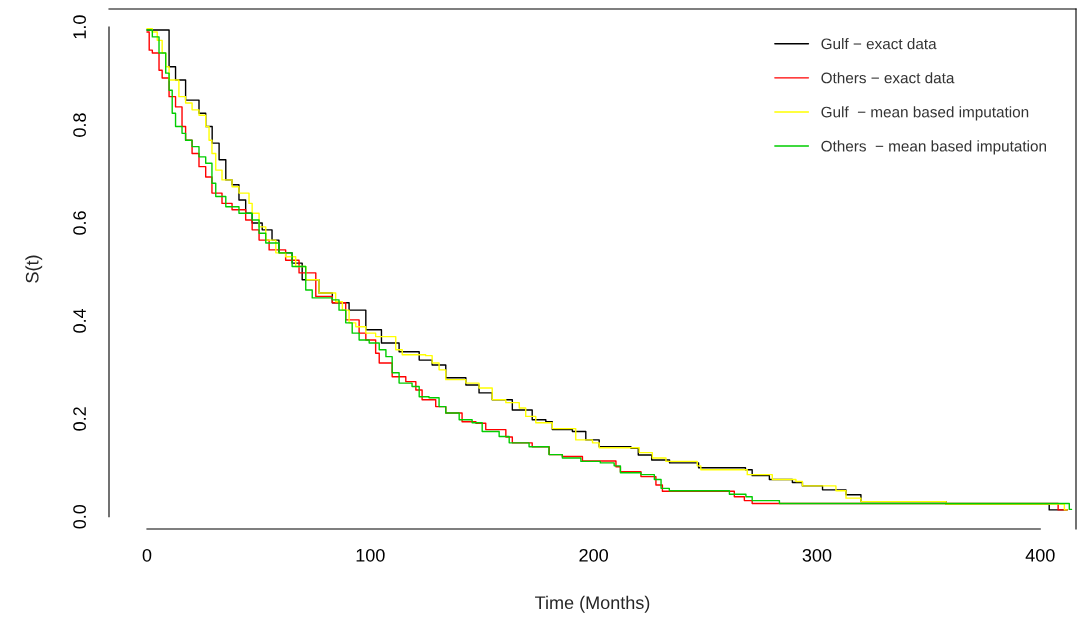 This screenshot has height=633, width=1078. I want to click on x-tick-label: 200, so click(593, 555).